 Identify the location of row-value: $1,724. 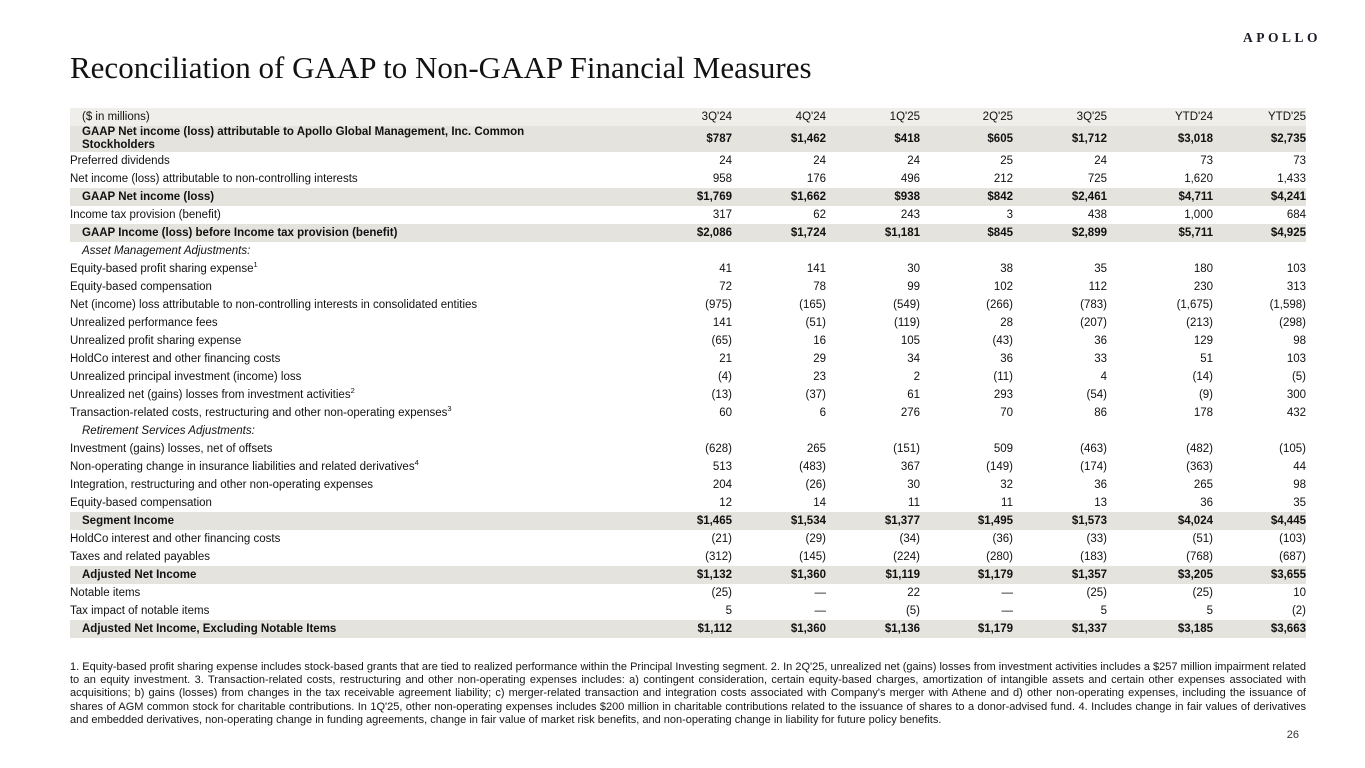
(779, 233).